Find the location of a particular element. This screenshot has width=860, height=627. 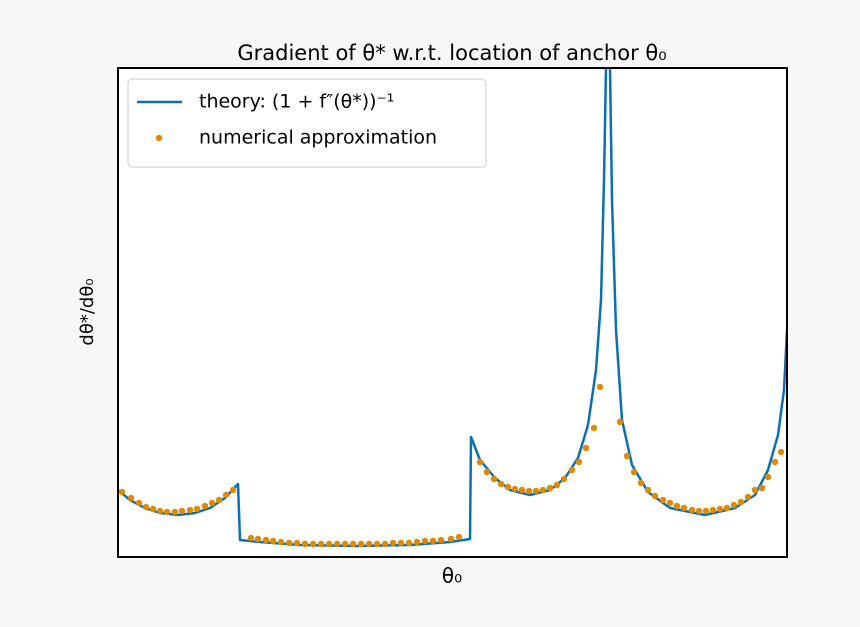

y-axis-label: dθ*/dθ₀ is located at coordinates (87, 311).